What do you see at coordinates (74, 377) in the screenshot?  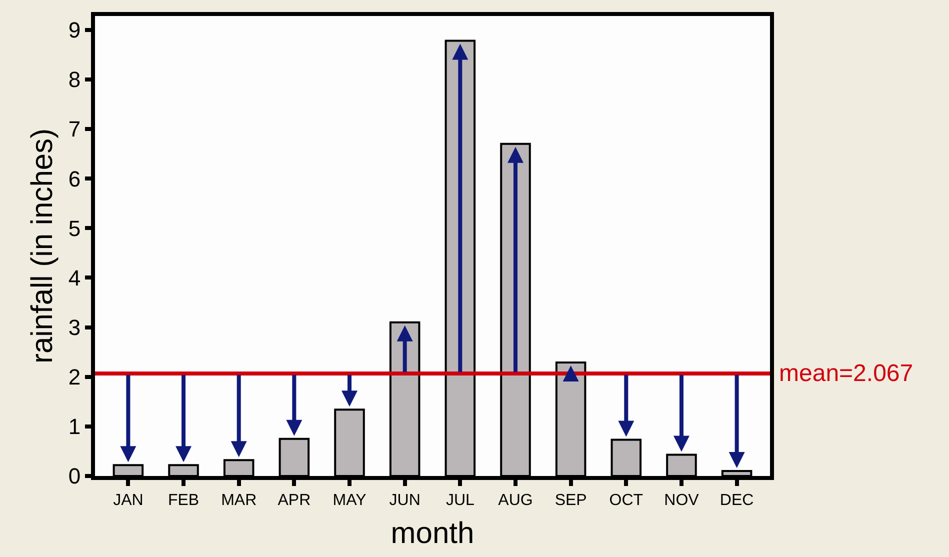 I see `y-tick-label: 2` at bounding box center [74, 377].